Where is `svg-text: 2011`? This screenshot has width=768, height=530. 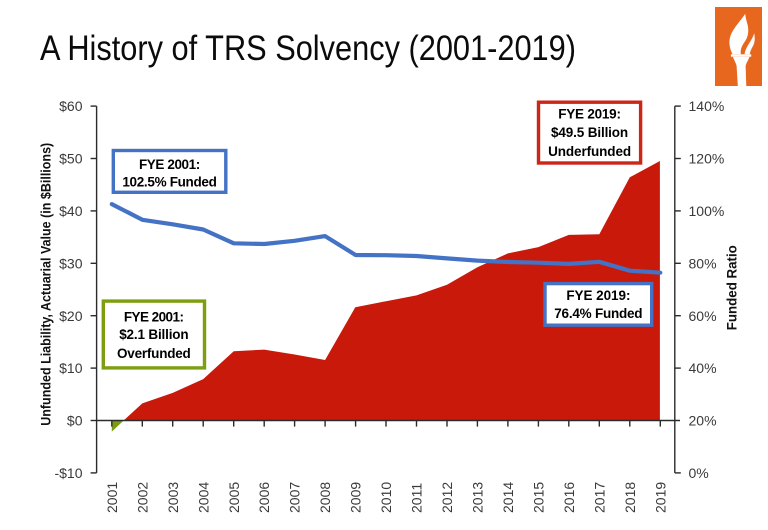 svg-text: 2011 is located at coordinates (417, 498).